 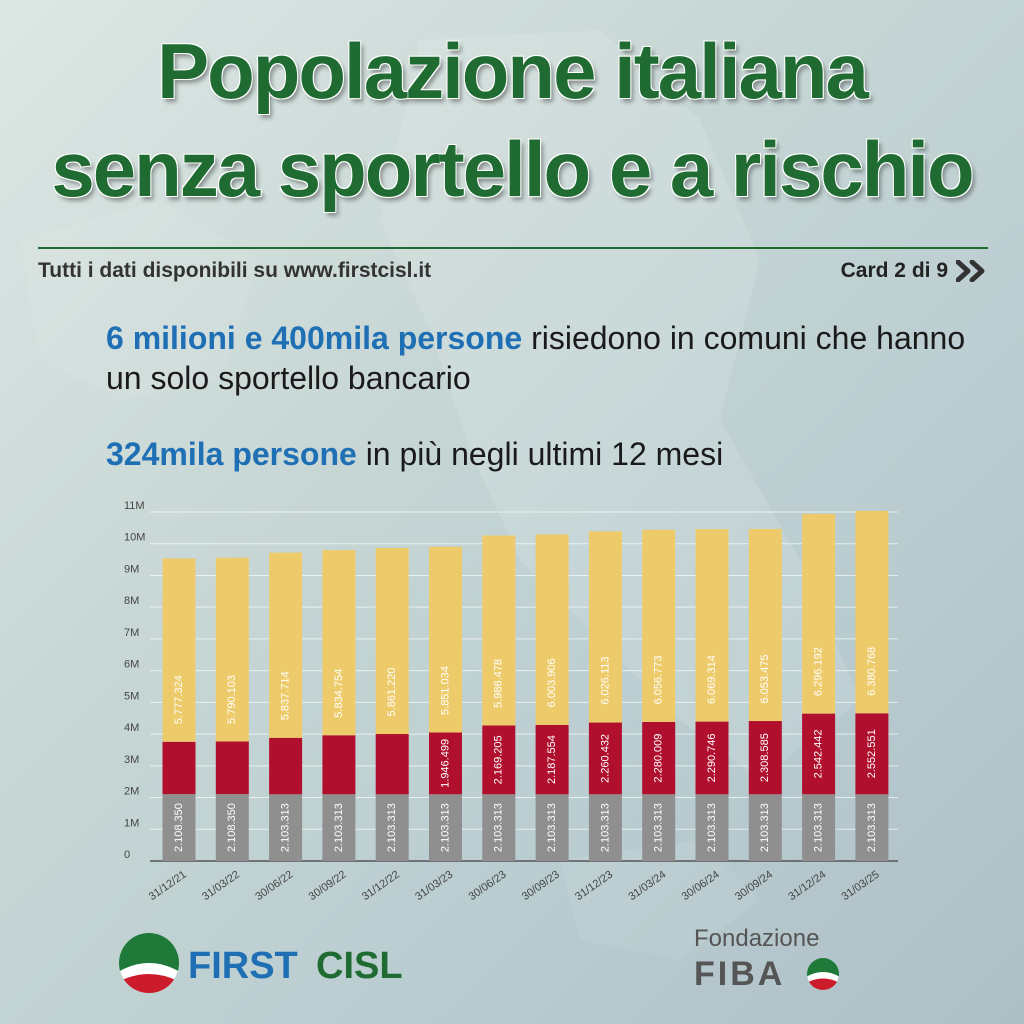 I want to click on y-tick-label: 0, so click(x=127, y=855).